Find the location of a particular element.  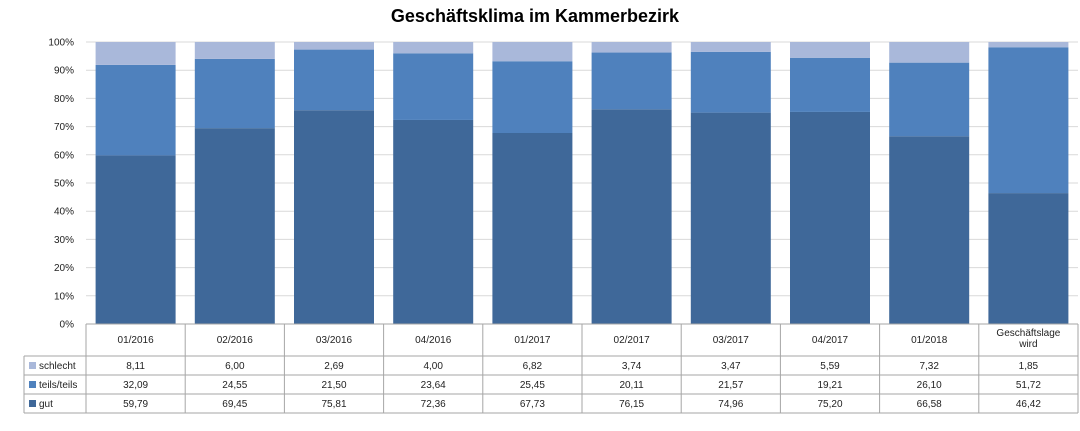

data-value-label: 59,79 is located at coordinates (135, 404).